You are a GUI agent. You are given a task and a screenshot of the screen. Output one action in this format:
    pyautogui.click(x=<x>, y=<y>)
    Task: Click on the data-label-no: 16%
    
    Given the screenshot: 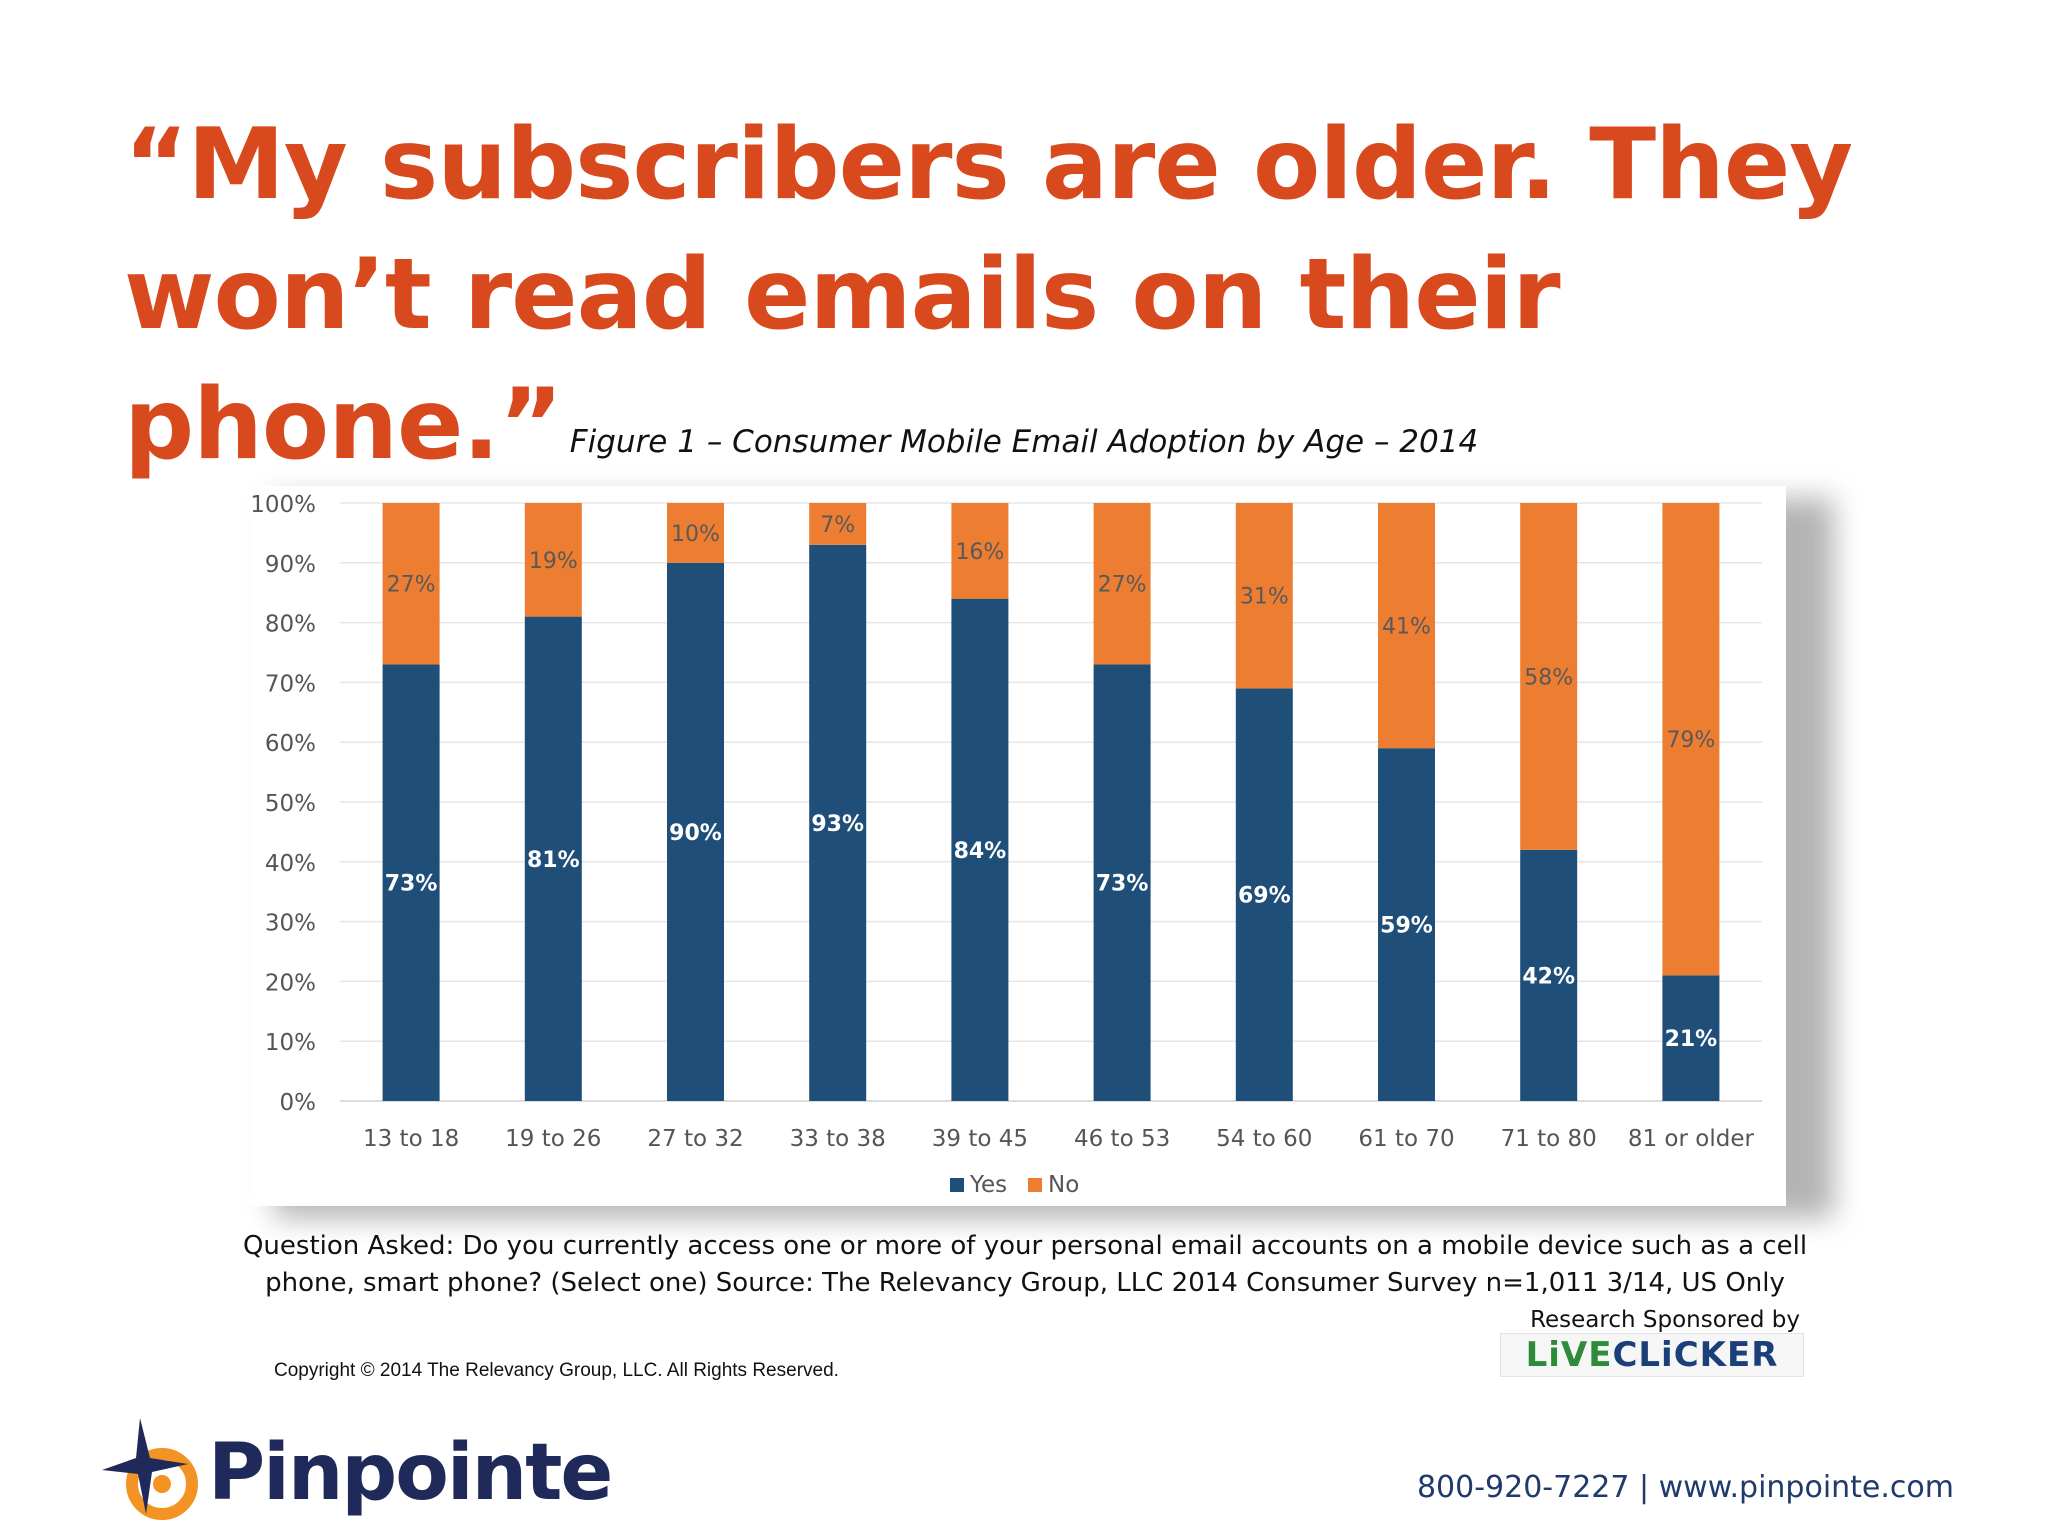 What is the action you would take?
    pyautogui.click(x=979, y=552)
    